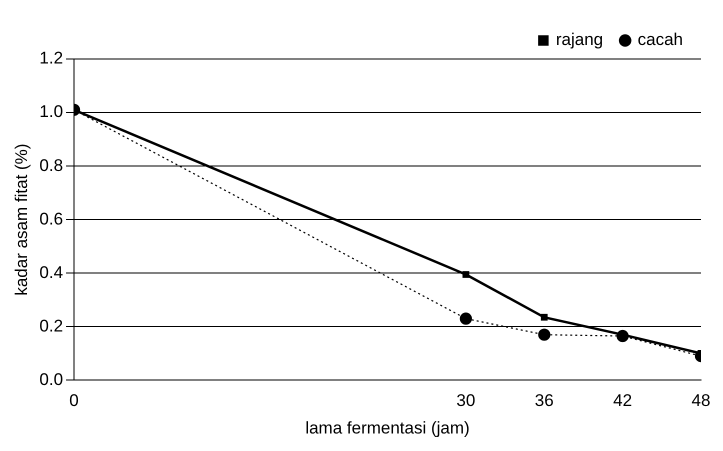  What do you see at coordinates (51, 112) in the screenshot?
I see `y-tick-label: 1.0` at bounding box center [51, 112].